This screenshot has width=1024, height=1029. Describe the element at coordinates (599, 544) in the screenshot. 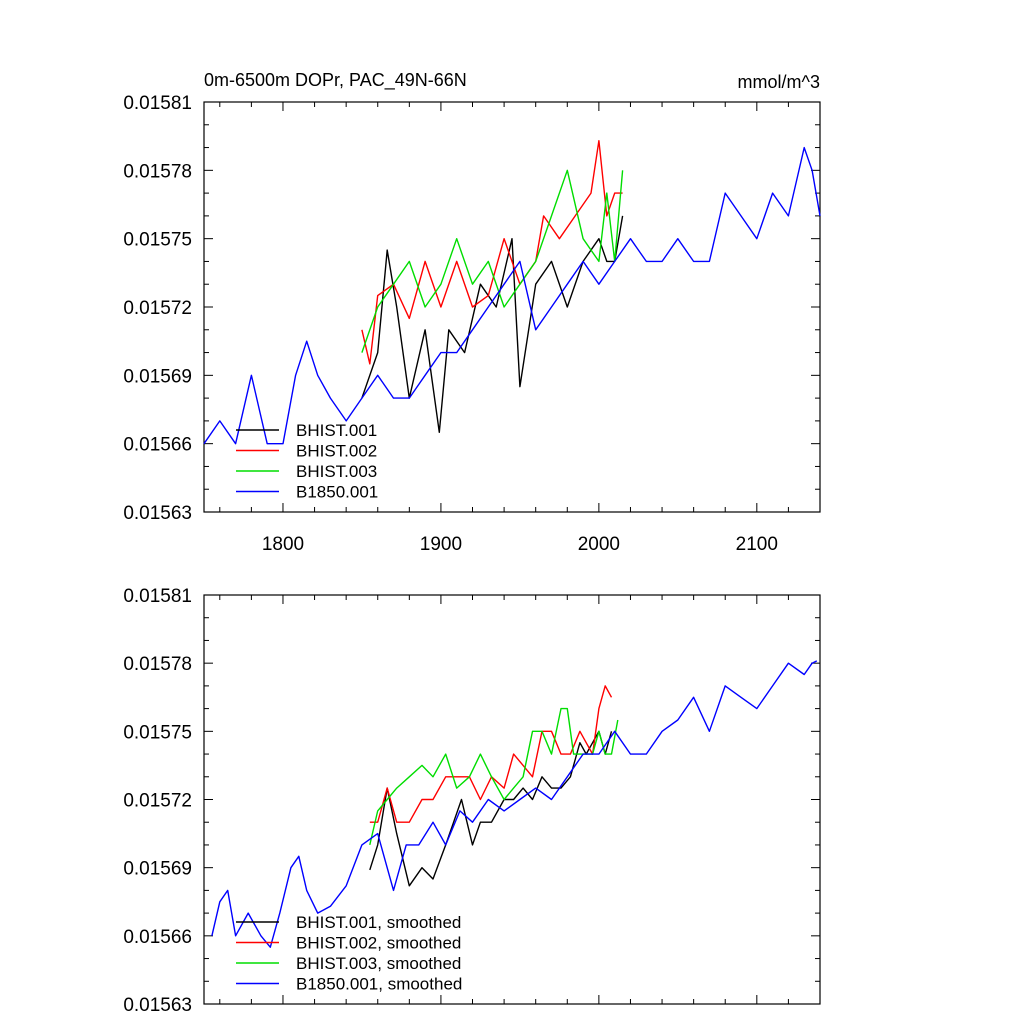

I see `x-tick-label: 2000` at that location.